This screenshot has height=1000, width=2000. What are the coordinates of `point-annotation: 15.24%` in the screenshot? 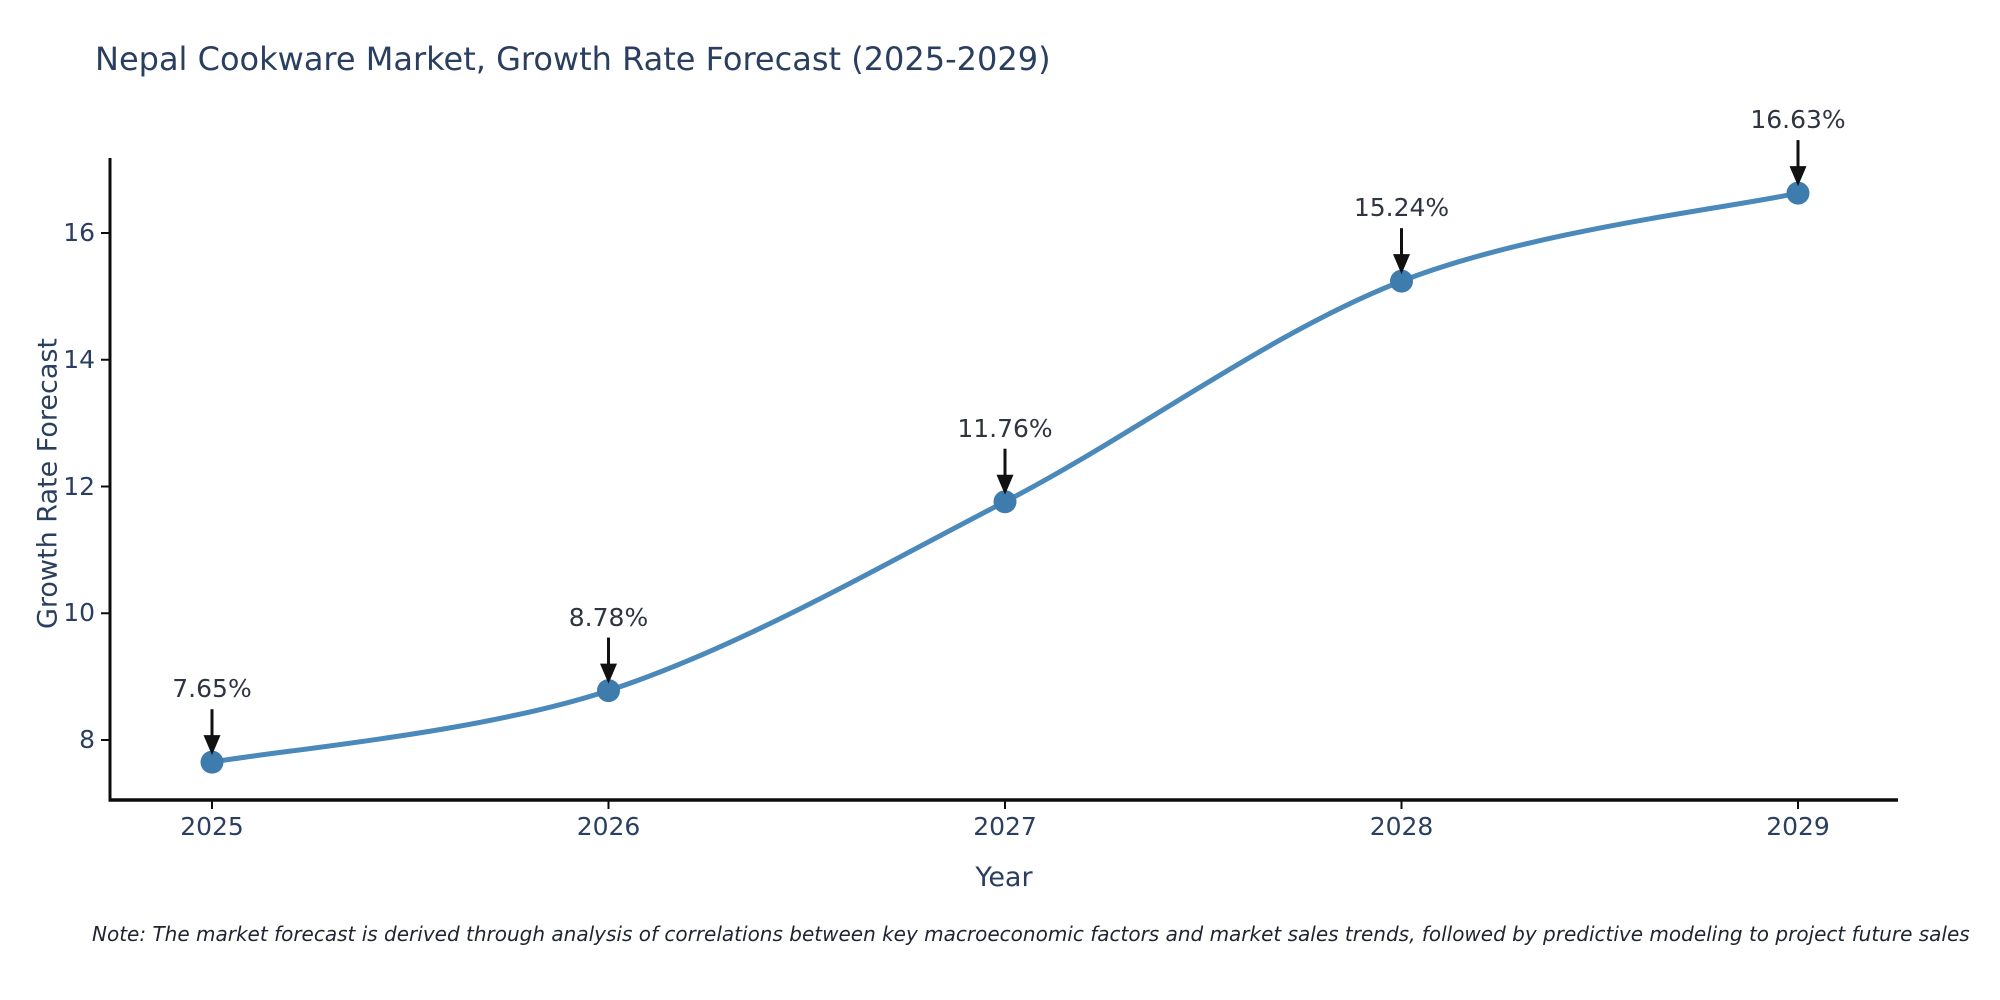 It's located at (1401, 208).